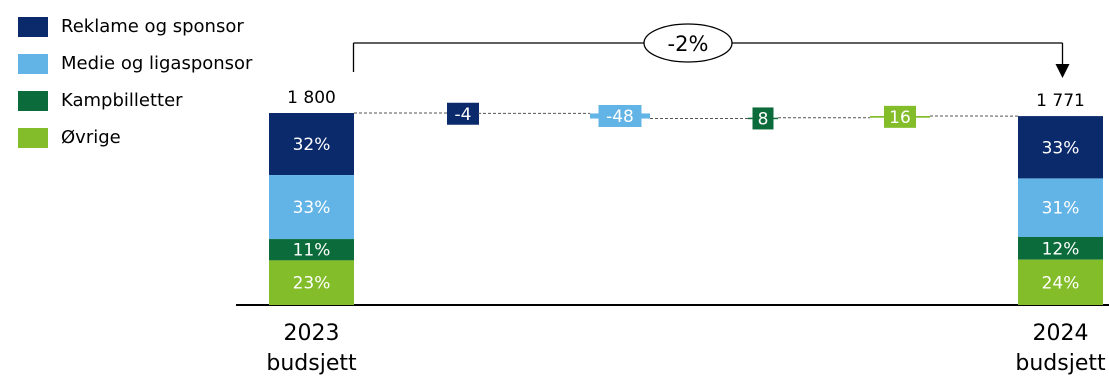 This screenshot has width=1109, height=377. I want to click on delta-value-label-1: -4, so click(463, 115).